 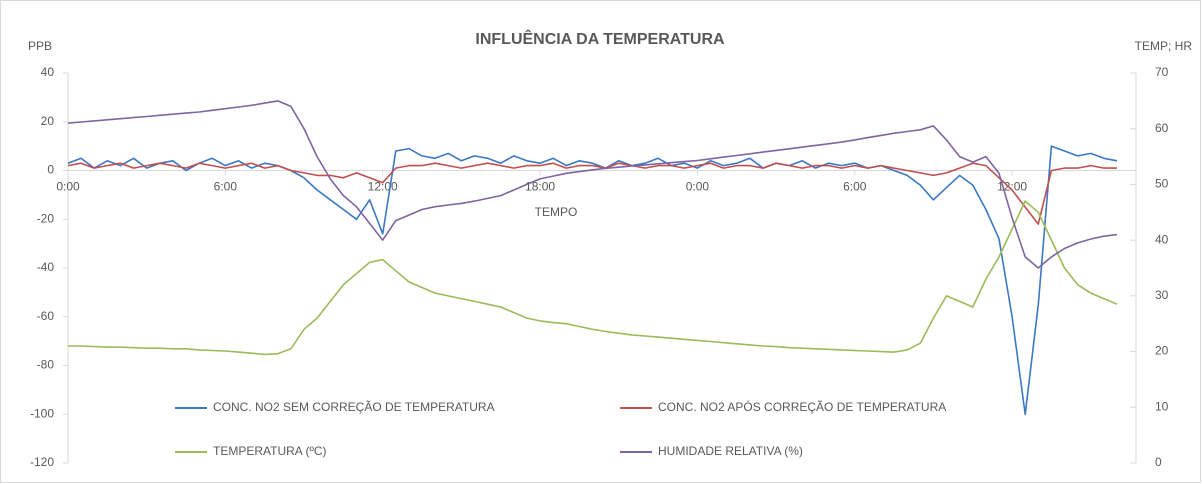 I want to click on y-tick-label: -60, so click(x=46, y=316).